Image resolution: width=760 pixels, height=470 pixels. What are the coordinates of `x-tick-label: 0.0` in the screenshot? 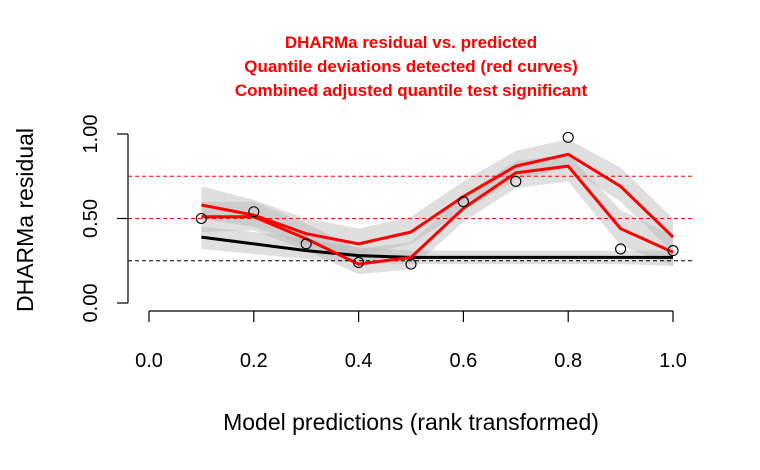 It's located at (149, 361).